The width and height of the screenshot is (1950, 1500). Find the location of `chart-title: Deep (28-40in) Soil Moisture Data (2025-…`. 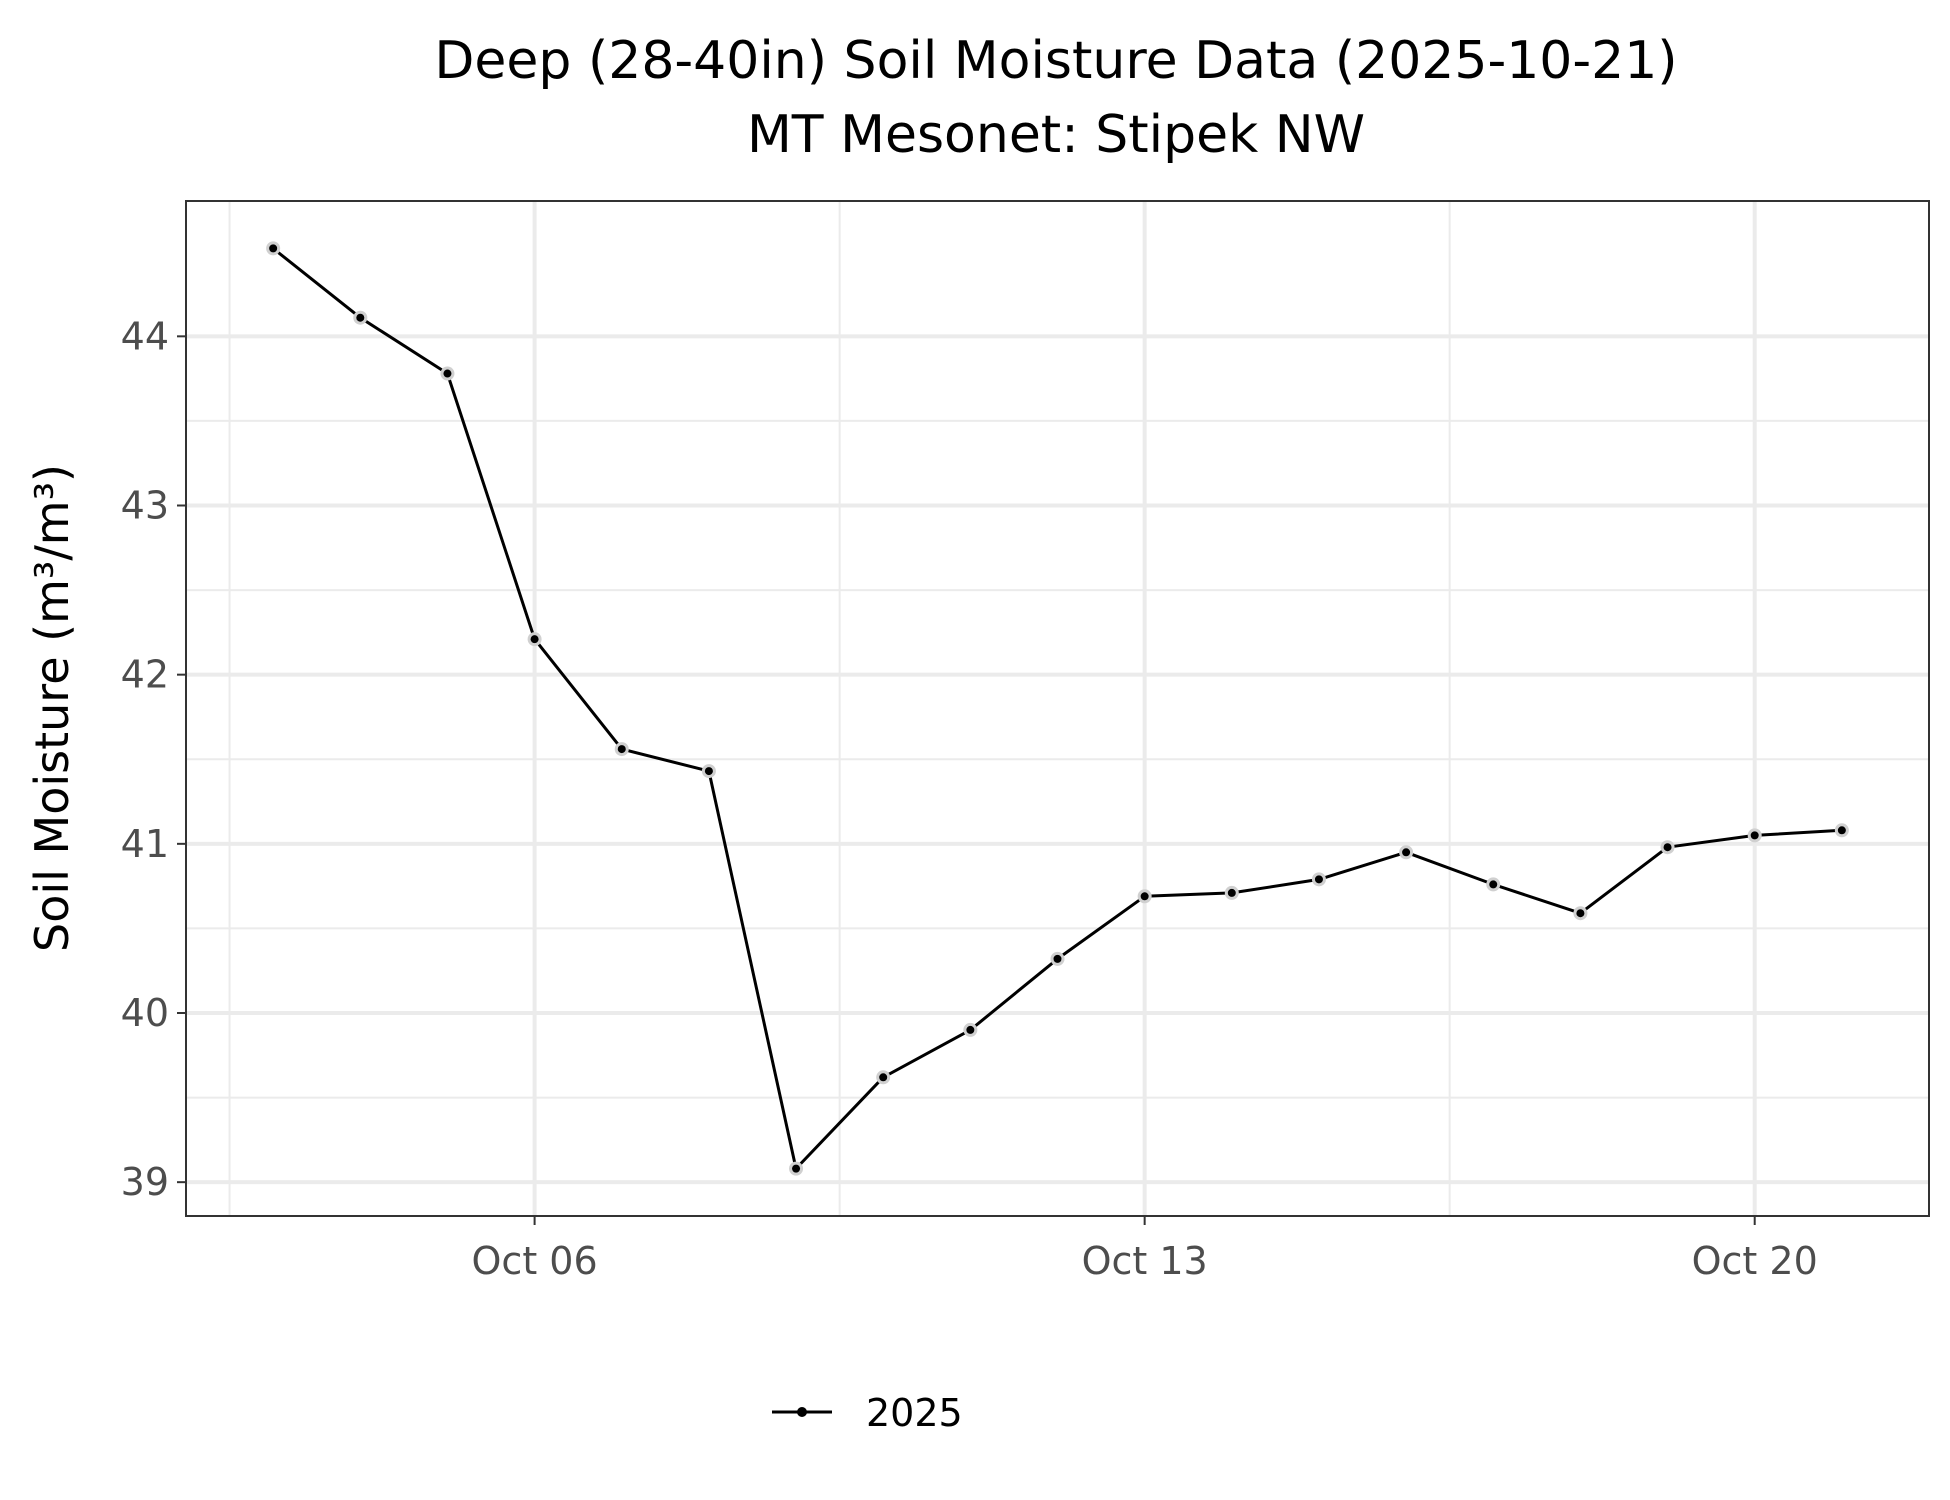

chart-title: Deep (28-40in) Soil Moisture Data (2025-… is located at coordinates (1055, 61).